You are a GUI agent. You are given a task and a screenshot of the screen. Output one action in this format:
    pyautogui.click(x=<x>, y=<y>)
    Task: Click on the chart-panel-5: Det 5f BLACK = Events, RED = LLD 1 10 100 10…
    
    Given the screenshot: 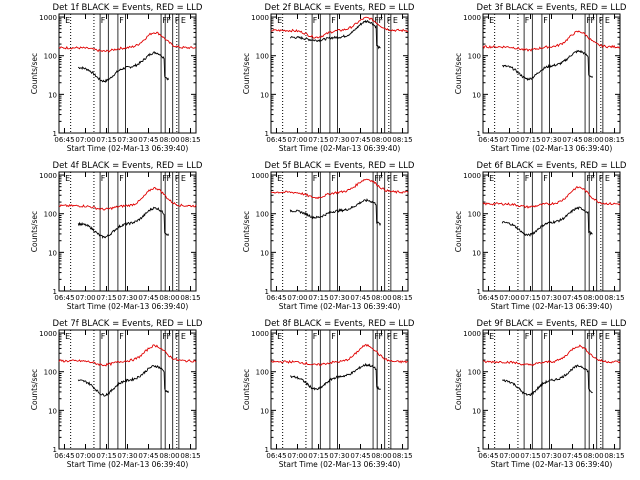 What is the action you would take?
    pyautogui.click(x=328, y=236)
    